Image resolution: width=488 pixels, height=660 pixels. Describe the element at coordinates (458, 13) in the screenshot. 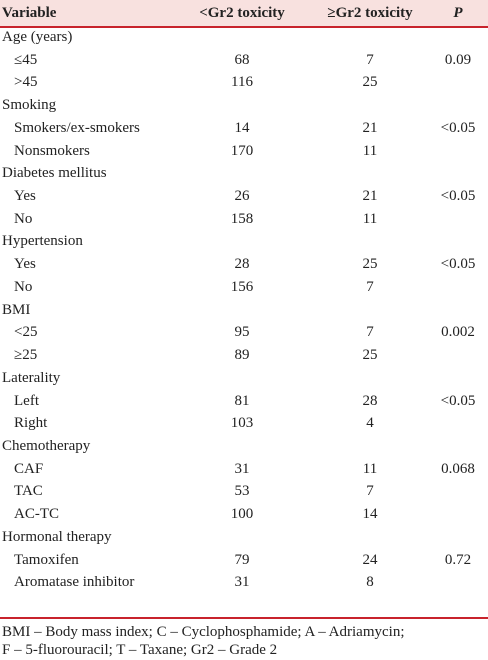

I see `header-cell: P` at that location.